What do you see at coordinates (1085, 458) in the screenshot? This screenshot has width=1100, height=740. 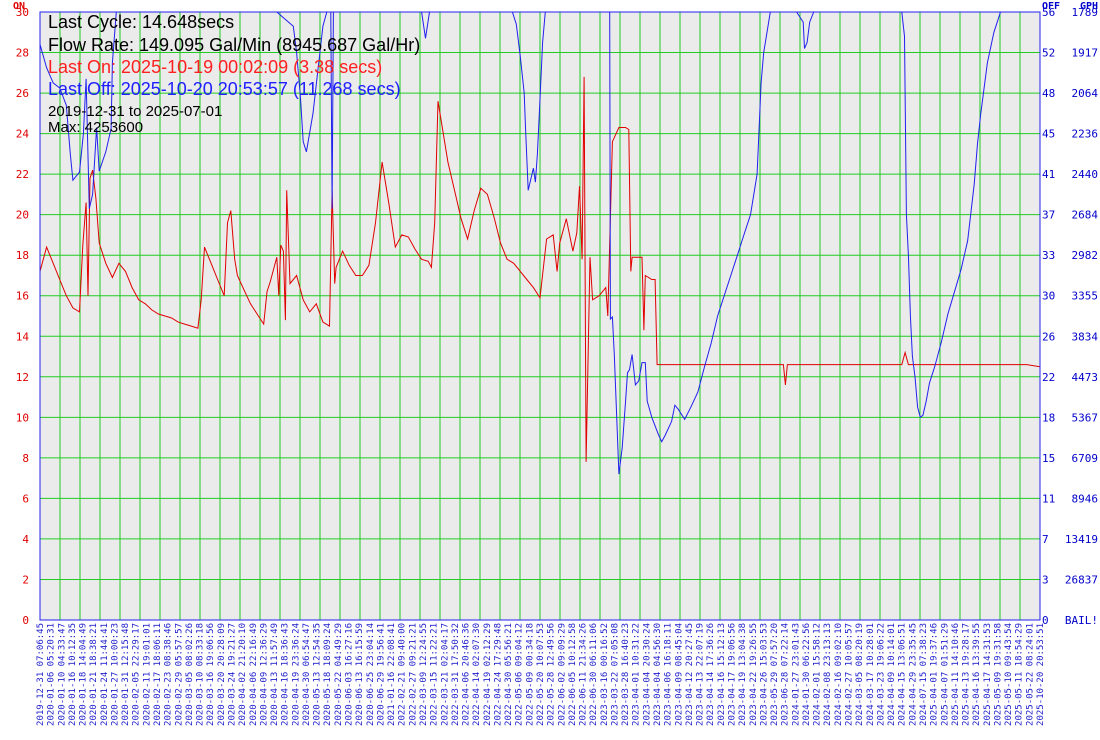 I see `right-gph-tick-label: 6709` at bounding box center [1085, 458].